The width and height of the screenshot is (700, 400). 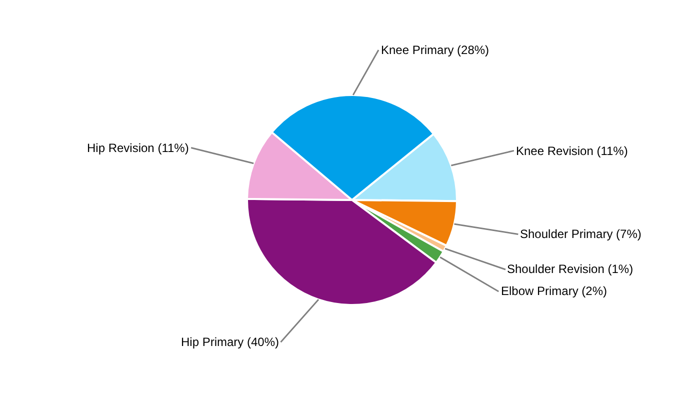 What do you see at coordinates (581, 234) in the screenshot?
I see `slice-label: Shoulder Primary (7%)` at bounding box center [581, 234].